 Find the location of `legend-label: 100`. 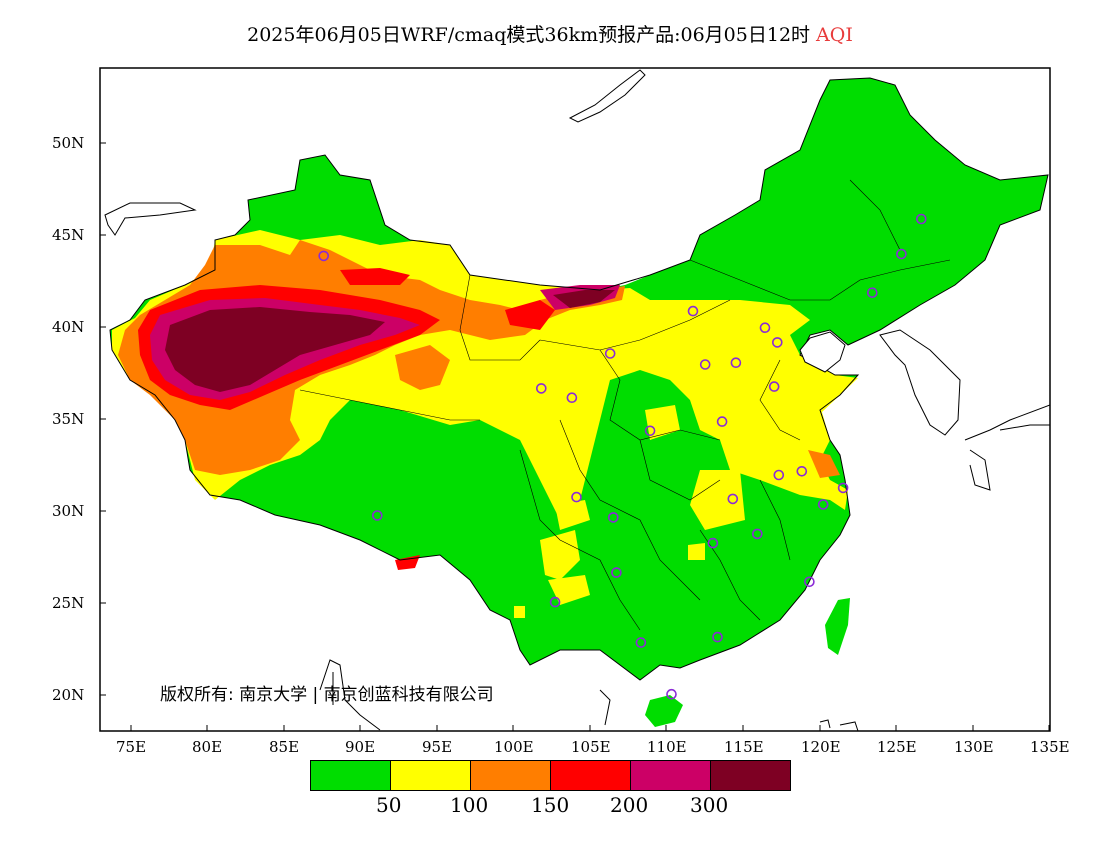

legend-label: 100 is located at coordinates (469, 805).